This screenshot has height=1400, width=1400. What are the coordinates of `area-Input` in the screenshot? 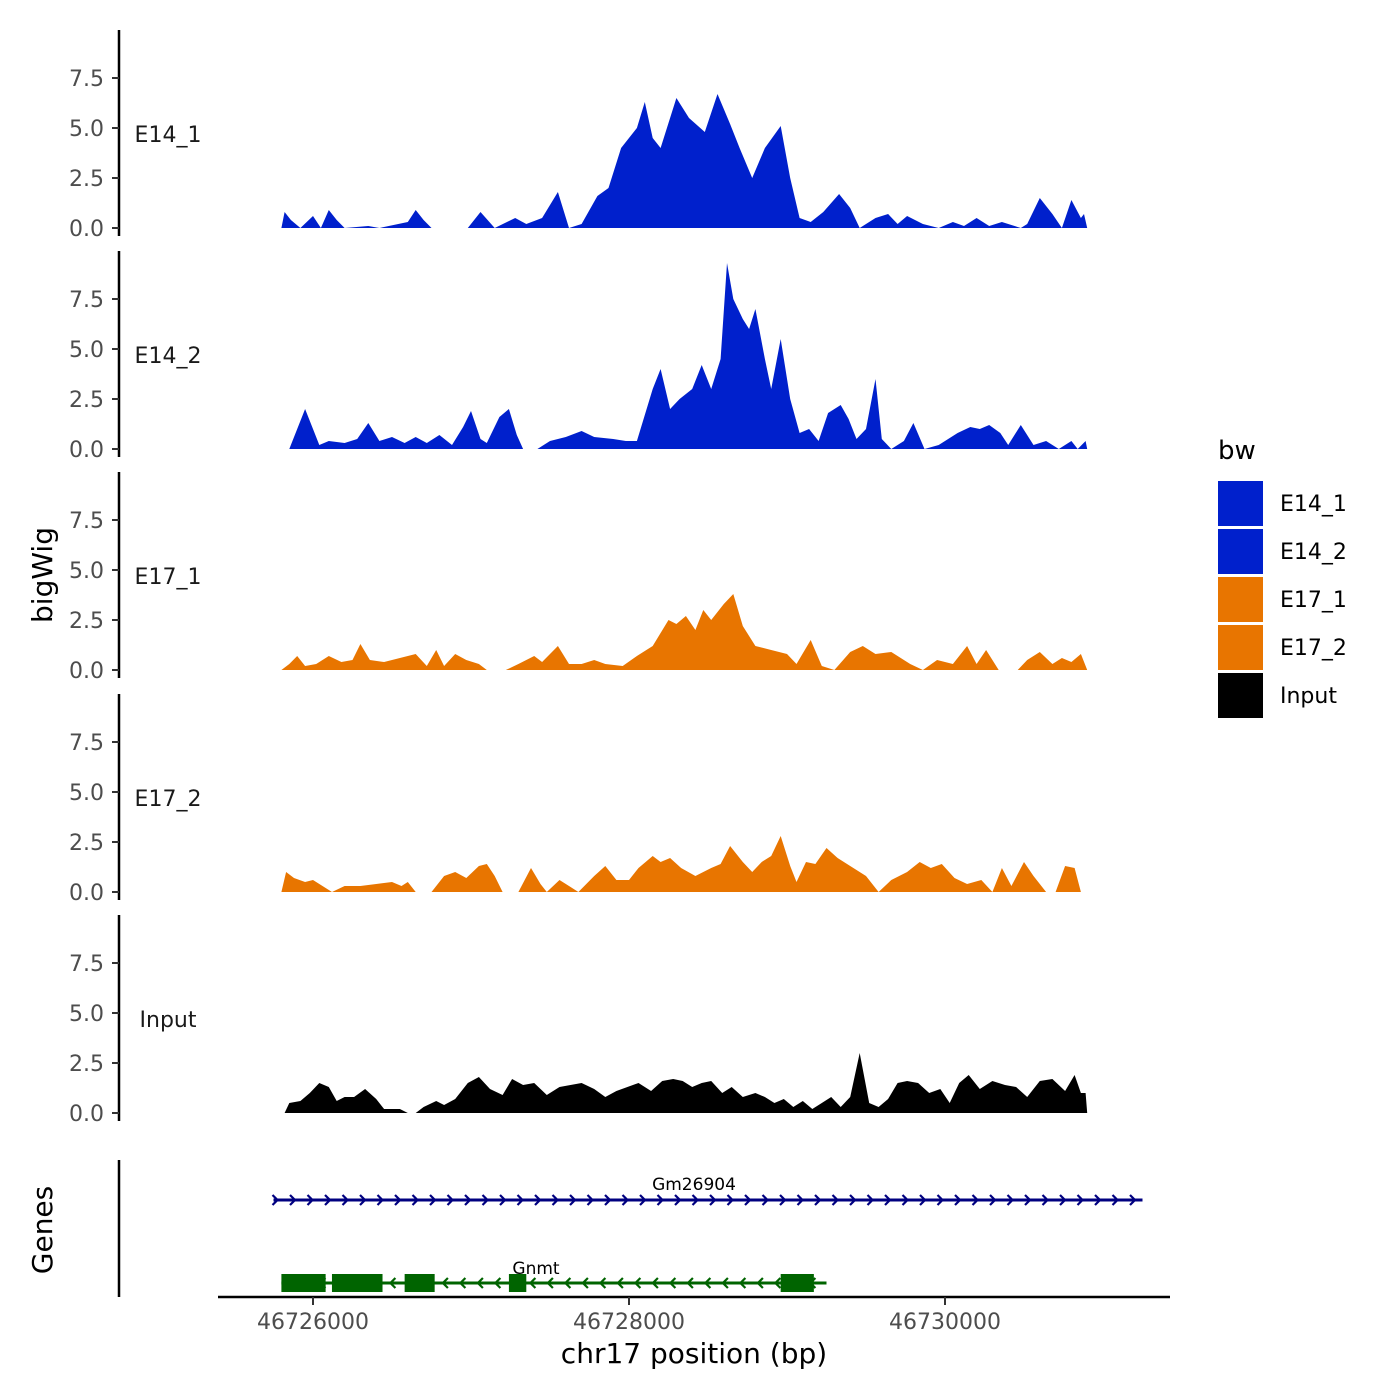 It's located at (686, 1083).